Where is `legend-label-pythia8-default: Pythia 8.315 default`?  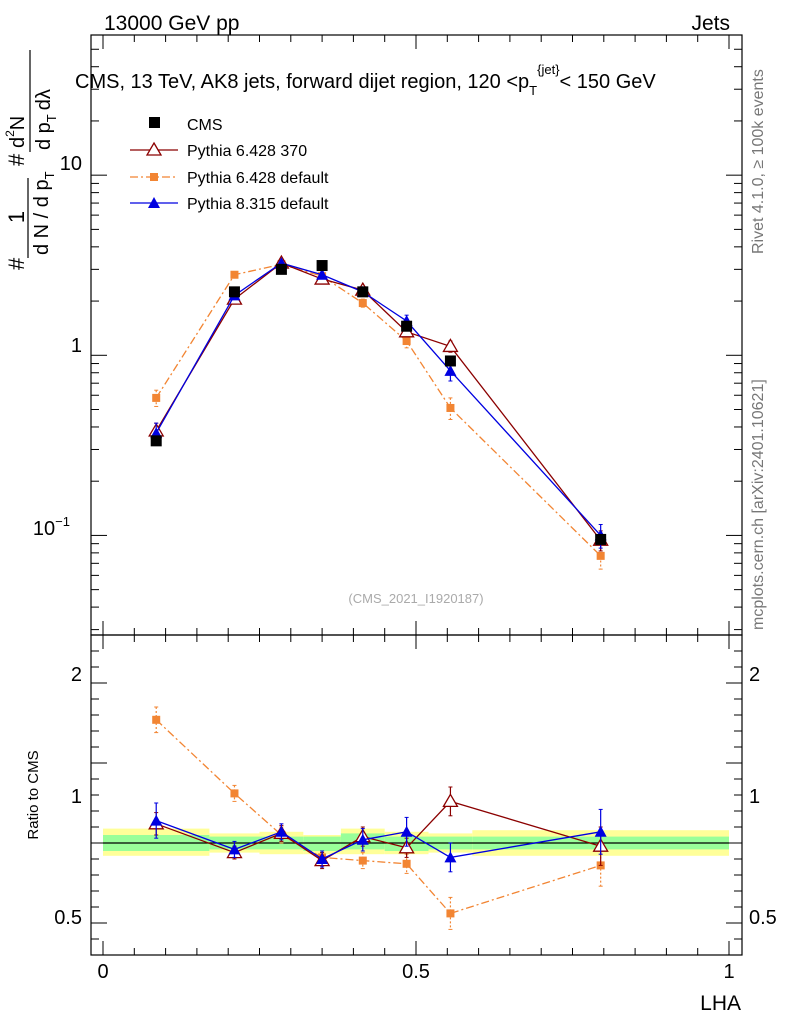 legend-label-pythia8-default: Pythia 8.315 default is located at coordinates (258, 204).